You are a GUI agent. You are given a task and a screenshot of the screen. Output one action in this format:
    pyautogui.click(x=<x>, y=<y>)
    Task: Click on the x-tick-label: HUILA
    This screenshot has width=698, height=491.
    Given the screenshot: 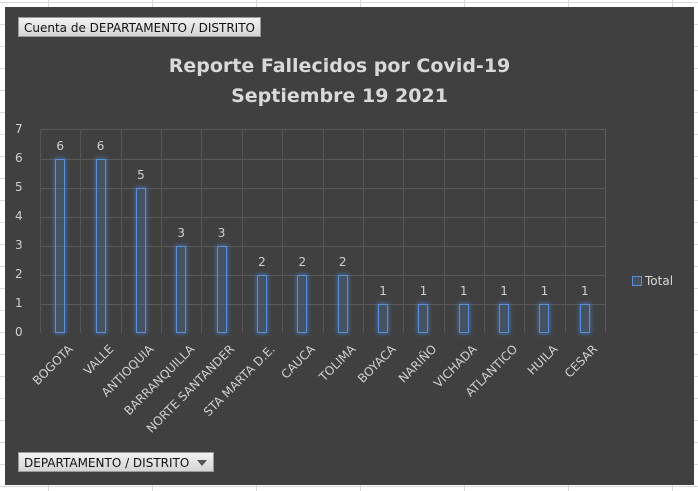 What is the action you would take?
    pyautogui.click(x=542, y=360)
    